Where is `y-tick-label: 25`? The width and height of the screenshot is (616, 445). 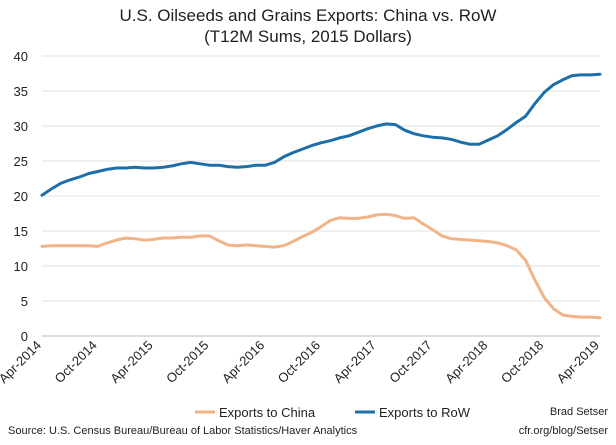 y-tick-label: 25 is located at coordinates (21, 161).